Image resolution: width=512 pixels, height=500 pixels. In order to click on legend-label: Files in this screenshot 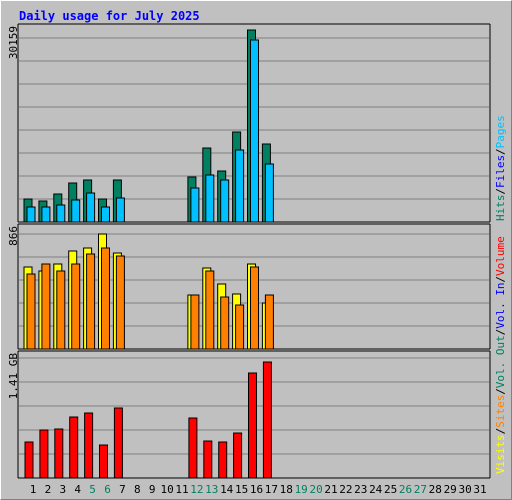, I will do `click(500, 171)`.